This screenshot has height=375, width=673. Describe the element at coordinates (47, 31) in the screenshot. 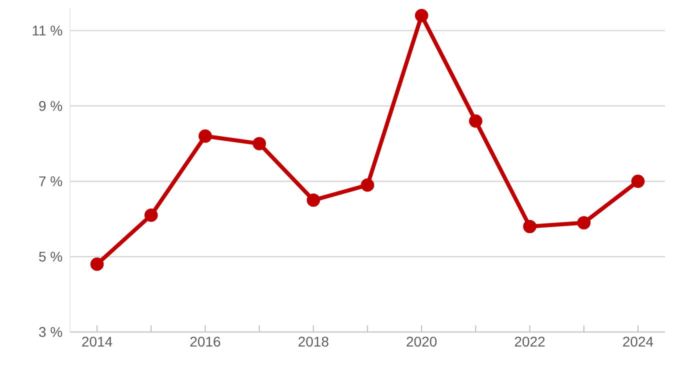

I see `y-tick-label: 11 %` at that location.